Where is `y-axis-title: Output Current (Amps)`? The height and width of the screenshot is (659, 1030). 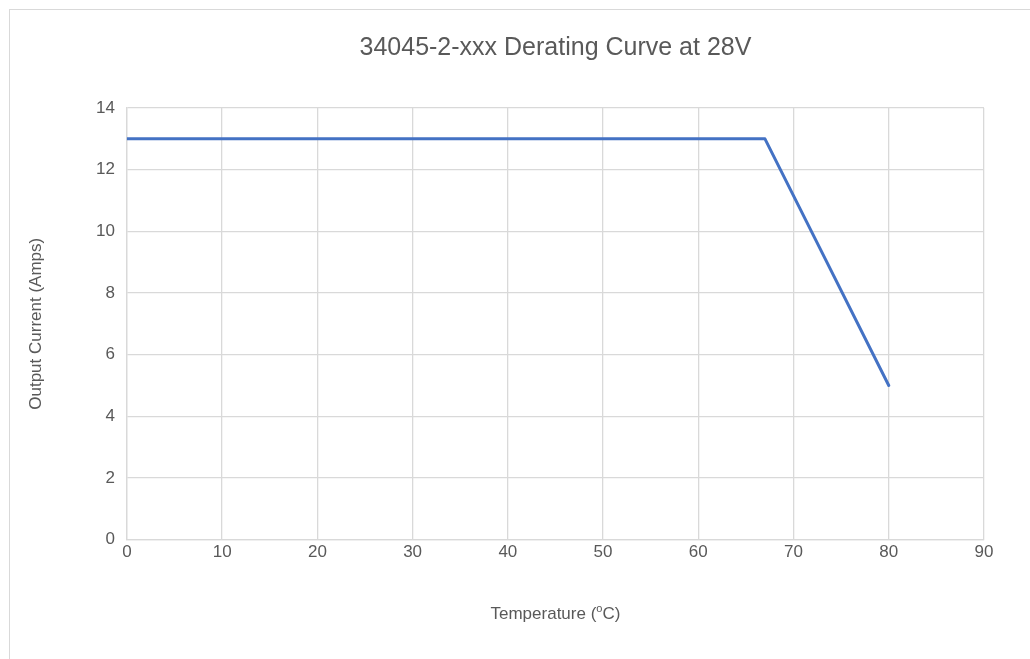 y-axis-title: Output Current (Amps) is located at coordinates (35, 323).